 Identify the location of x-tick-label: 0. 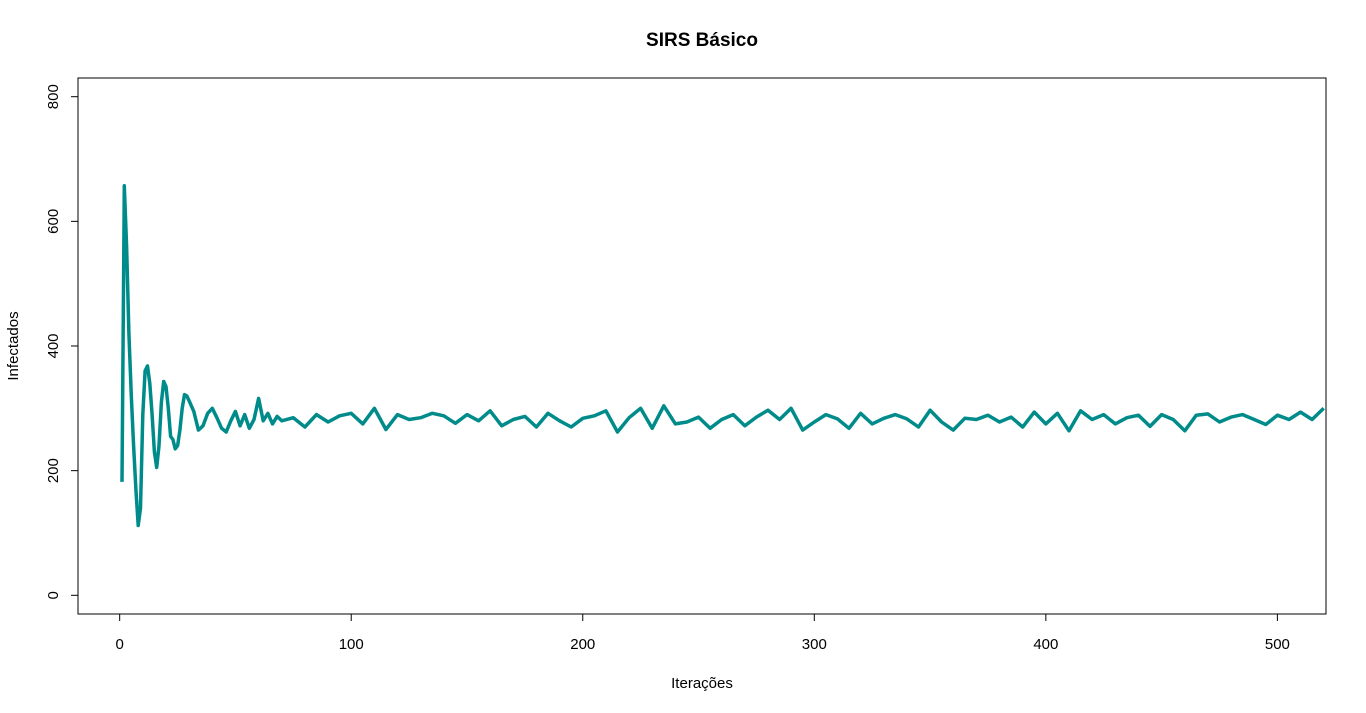
(120, 644).